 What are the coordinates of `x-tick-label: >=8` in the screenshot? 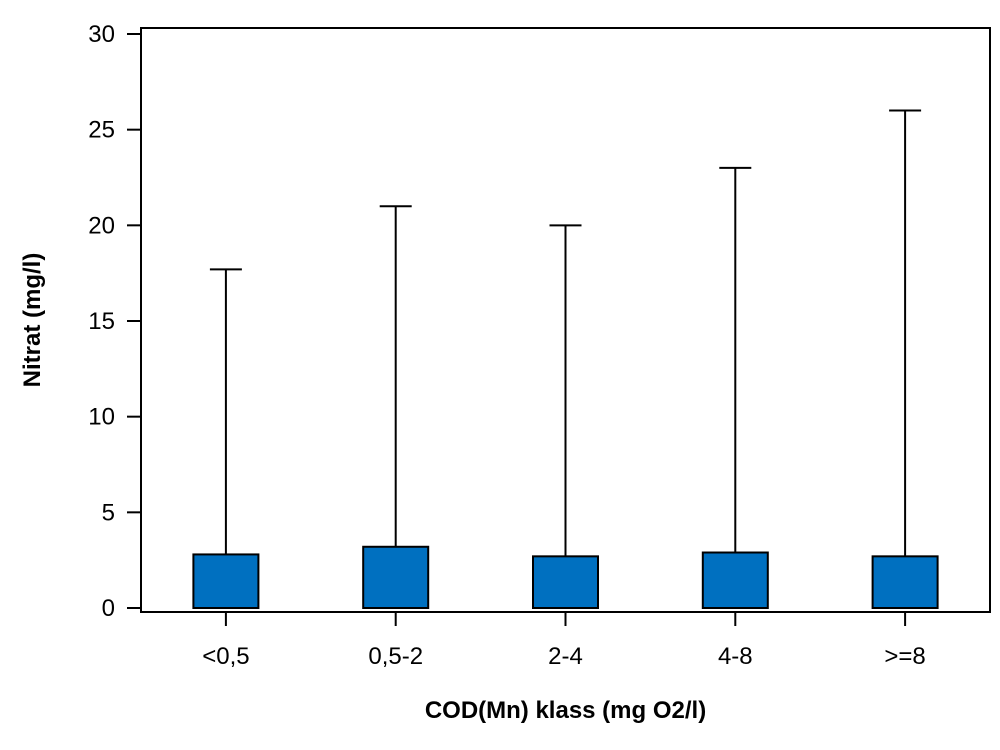 It's located at (904, 656).